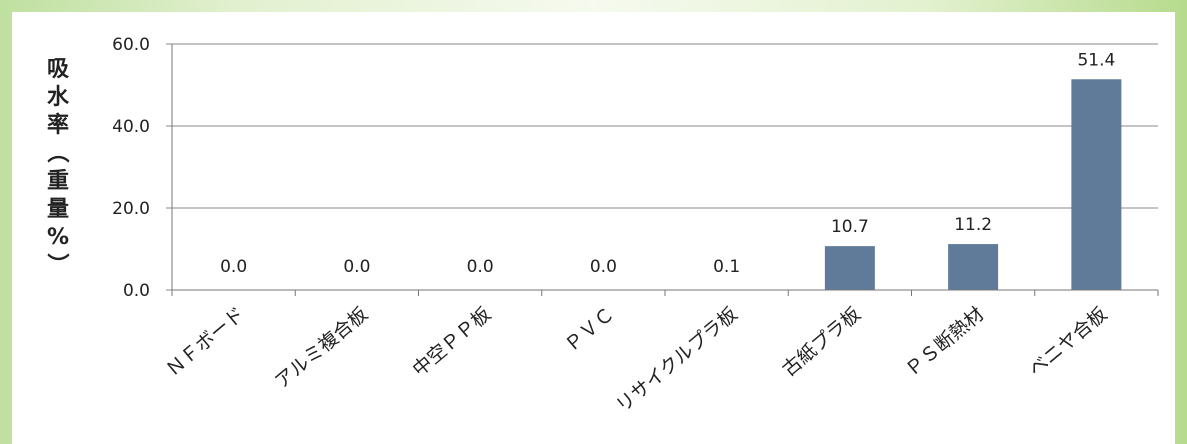 The height and width of the screenshot is (444, 1187). Describe the element at coordinates (451, 342) in the screenshot. I see `x-category-label: 中空ＰＰ板` at that location.